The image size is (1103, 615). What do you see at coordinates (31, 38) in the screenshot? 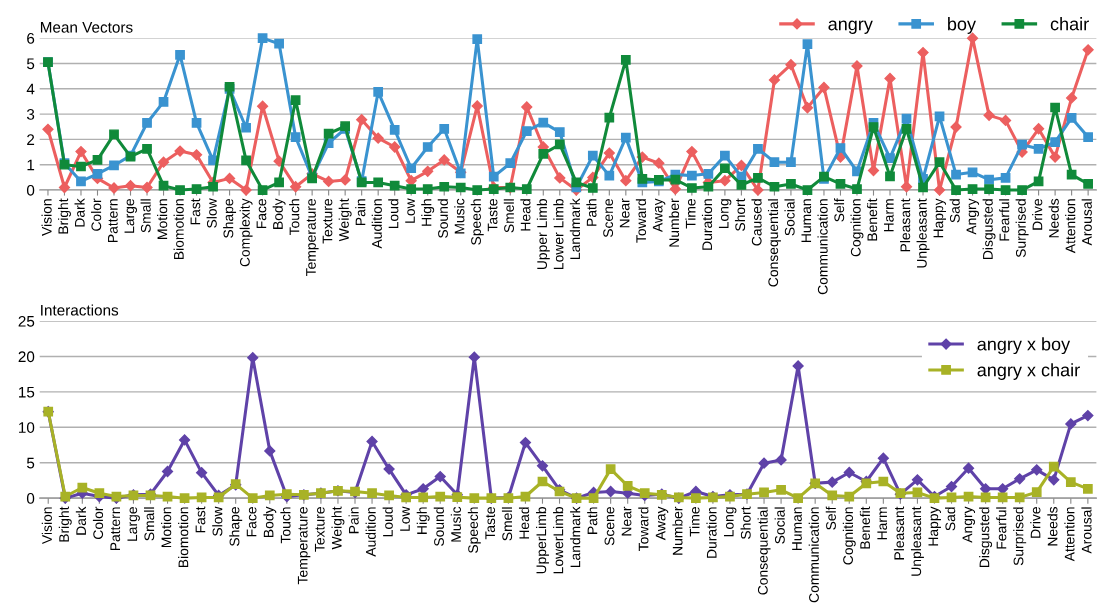
I see `y-tick-label: 6` at bounding box center [31, 38].